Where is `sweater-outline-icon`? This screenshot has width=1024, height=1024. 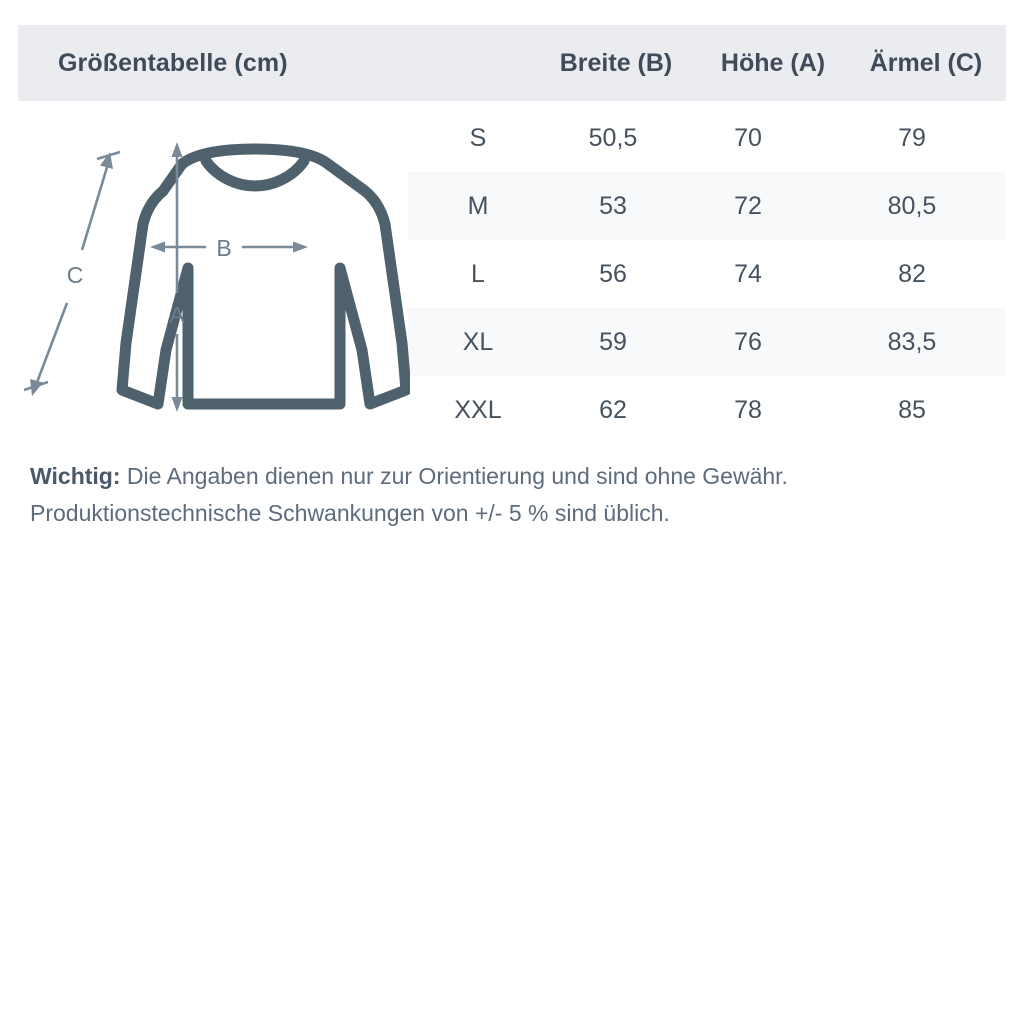 sweater-outline-icon is located at coordinates (263, 276).